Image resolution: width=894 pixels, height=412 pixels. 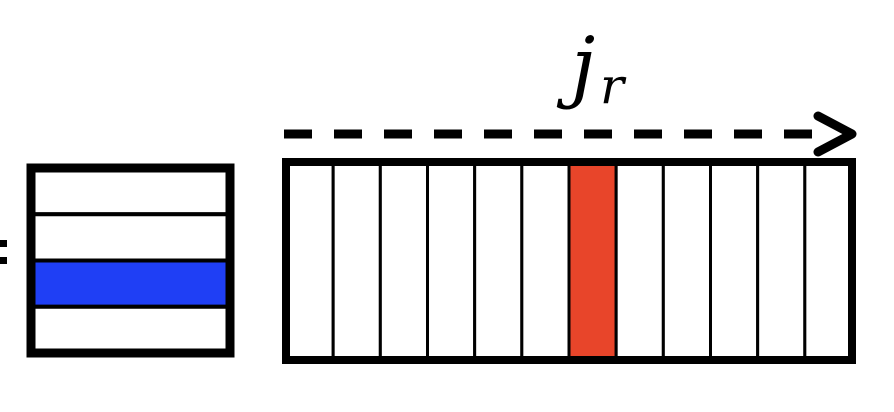 I want to click on index-label-main: j, so click(x=575, y=66).